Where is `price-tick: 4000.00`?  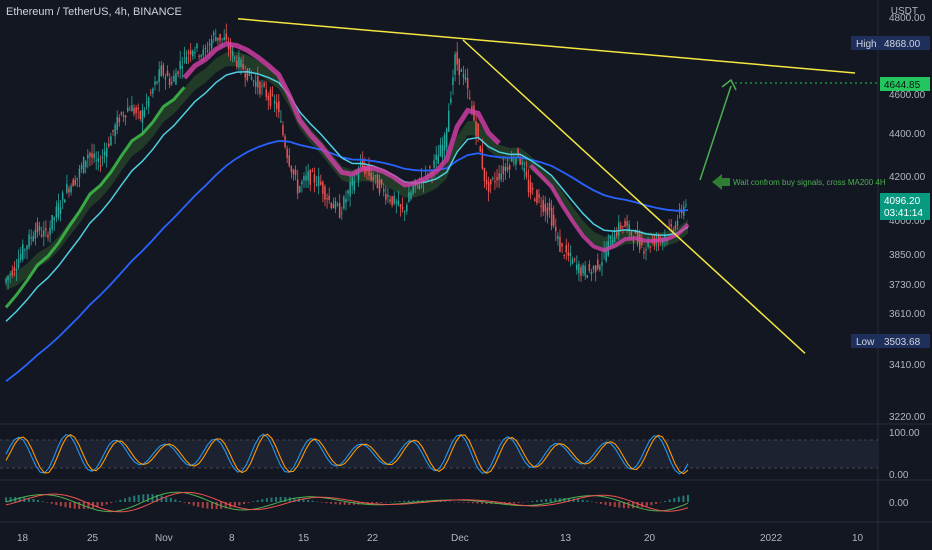 price-tick: 4000.00 is located at coordinates (907, 221).